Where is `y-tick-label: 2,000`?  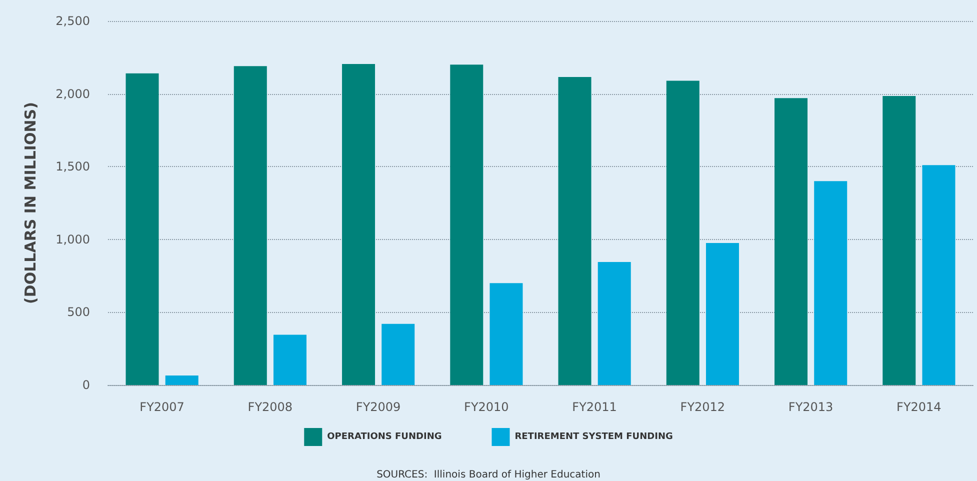
y-tick-label: 2,000 is located at coordinates (73, 93).